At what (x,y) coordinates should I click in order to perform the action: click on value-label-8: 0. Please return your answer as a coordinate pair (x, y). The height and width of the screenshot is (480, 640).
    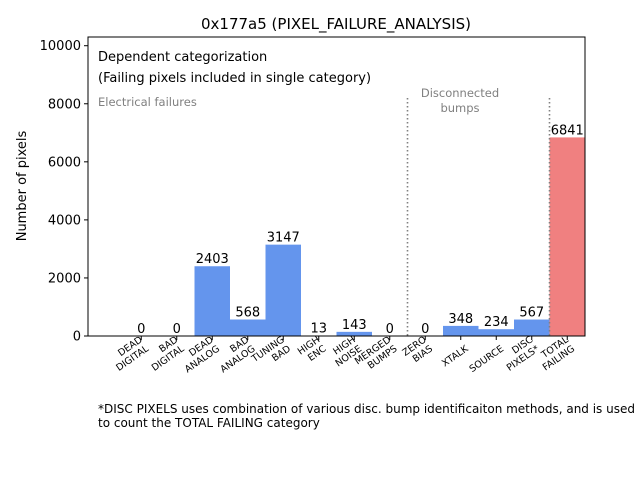
    Looking at the image, I should click on (425, 329).